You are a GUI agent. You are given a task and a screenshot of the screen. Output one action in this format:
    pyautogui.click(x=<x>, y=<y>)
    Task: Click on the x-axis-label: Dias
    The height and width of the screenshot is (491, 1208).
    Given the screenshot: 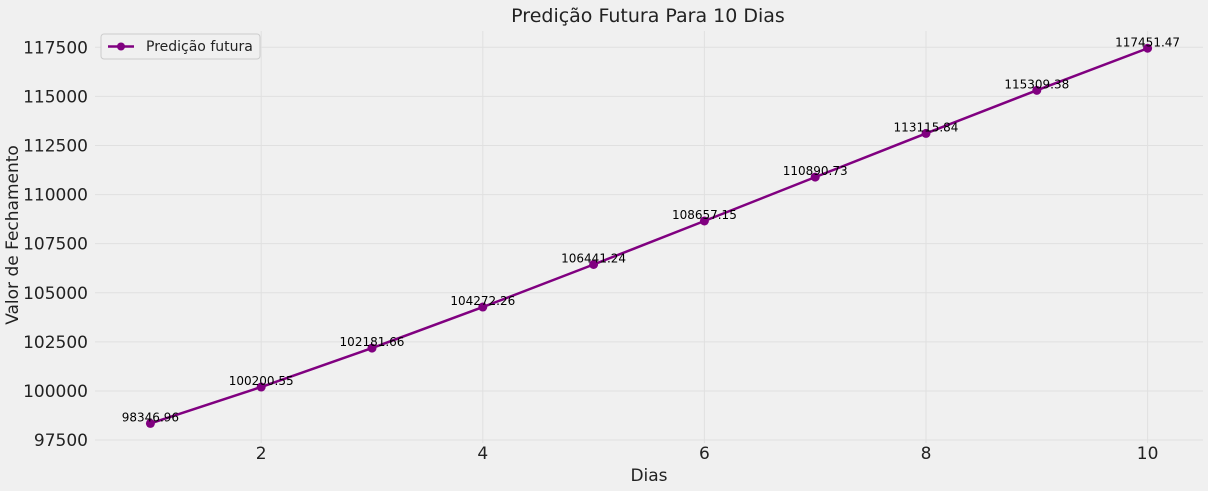 What is the action you would take?
    pyautogui.click(x=648, y=476)
    